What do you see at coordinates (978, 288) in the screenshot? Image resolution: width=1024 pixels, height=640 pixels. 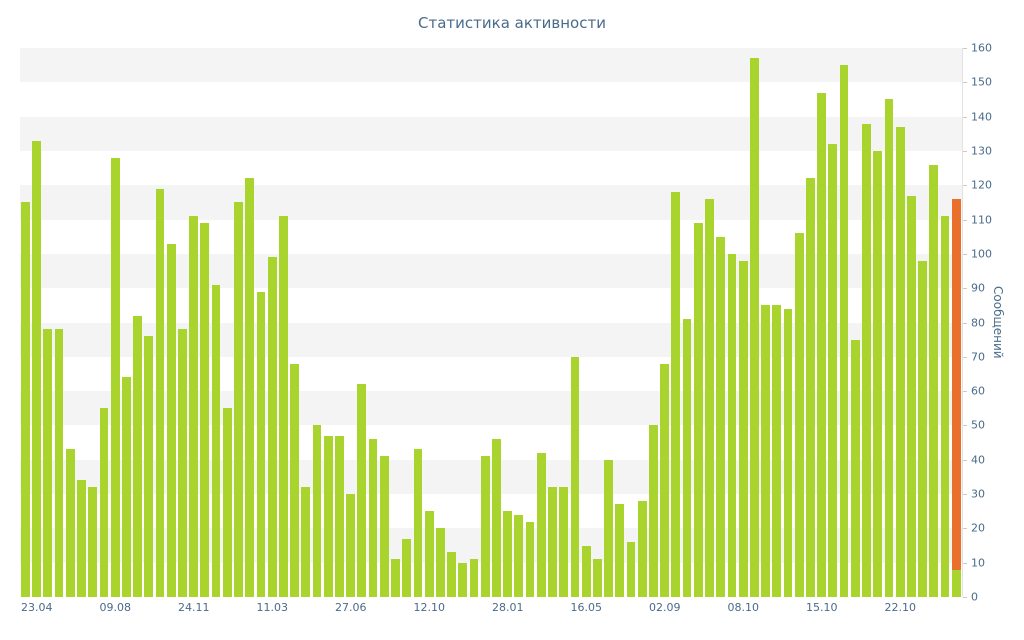 I see `y-tick-label: 90` at bounding box center [978, 288].